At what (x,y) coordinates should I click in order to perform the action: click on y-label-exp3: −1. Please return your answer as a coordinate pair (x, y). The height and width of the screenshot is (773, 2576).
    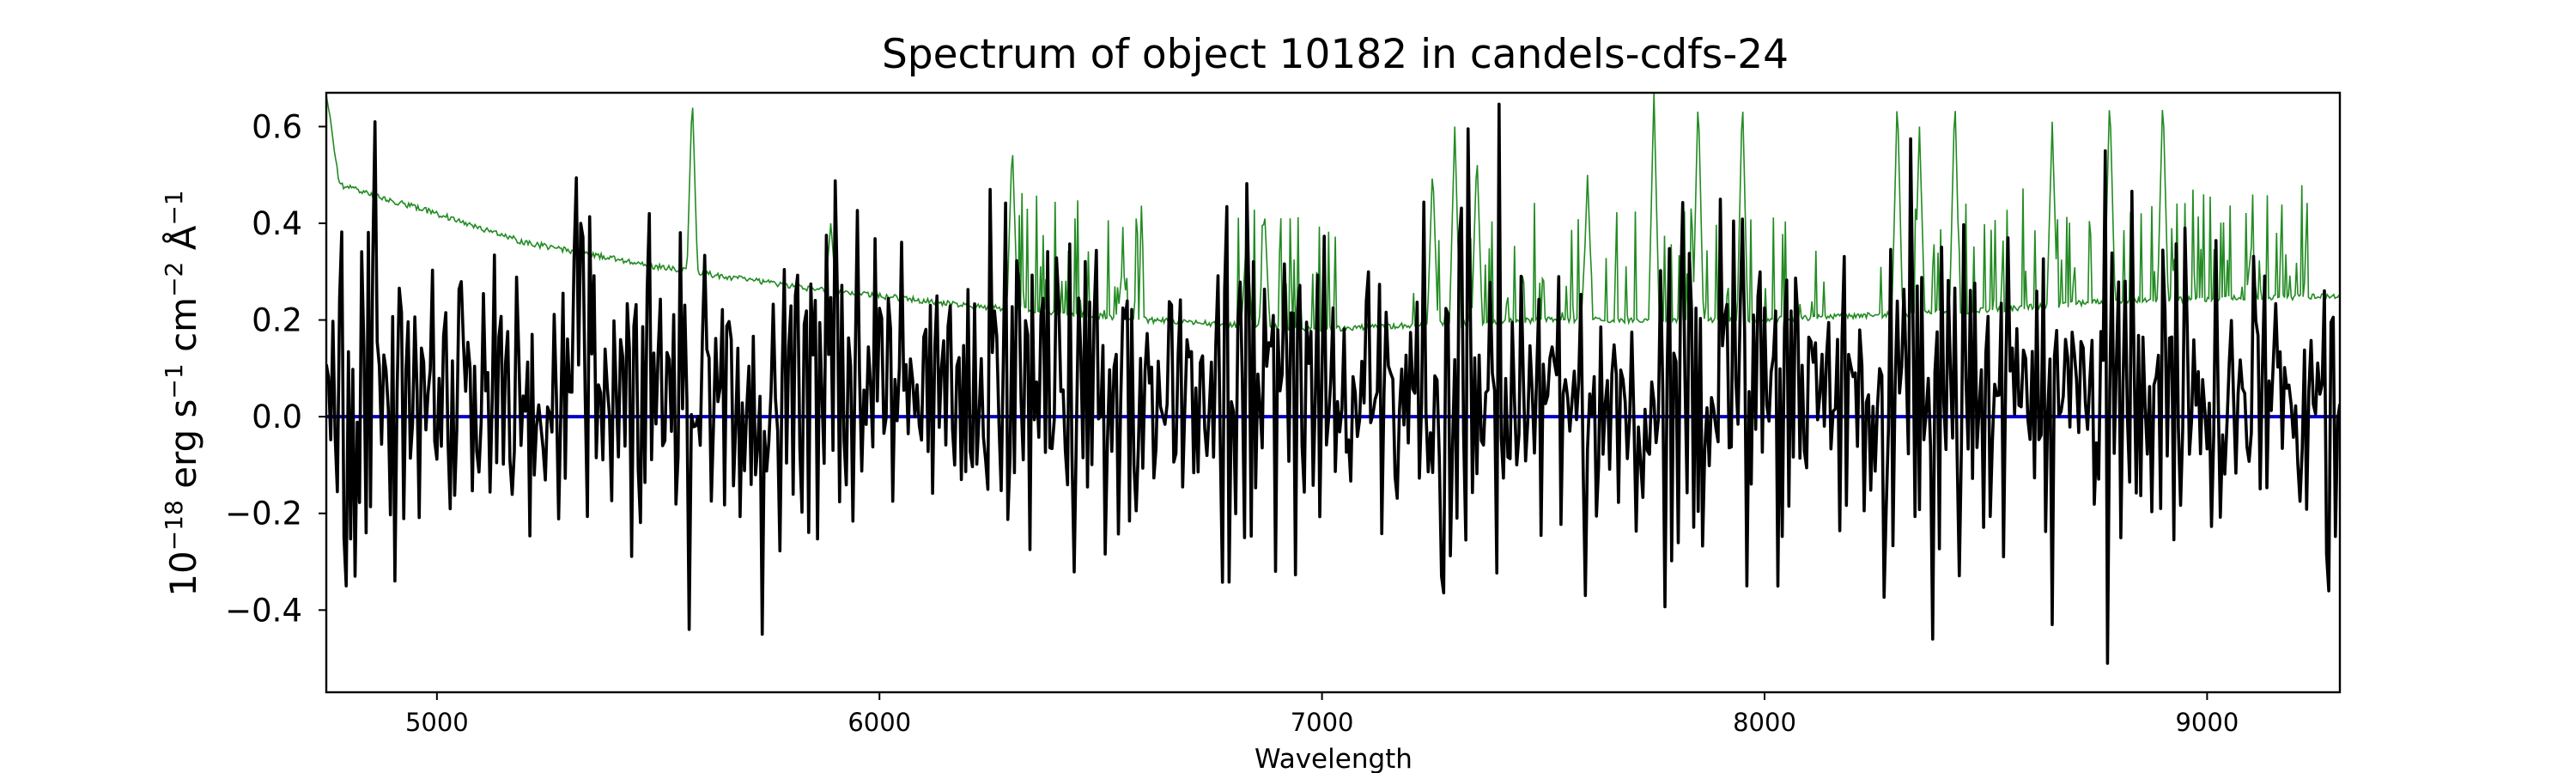
    Looking at the image, I should click on (174, 207).